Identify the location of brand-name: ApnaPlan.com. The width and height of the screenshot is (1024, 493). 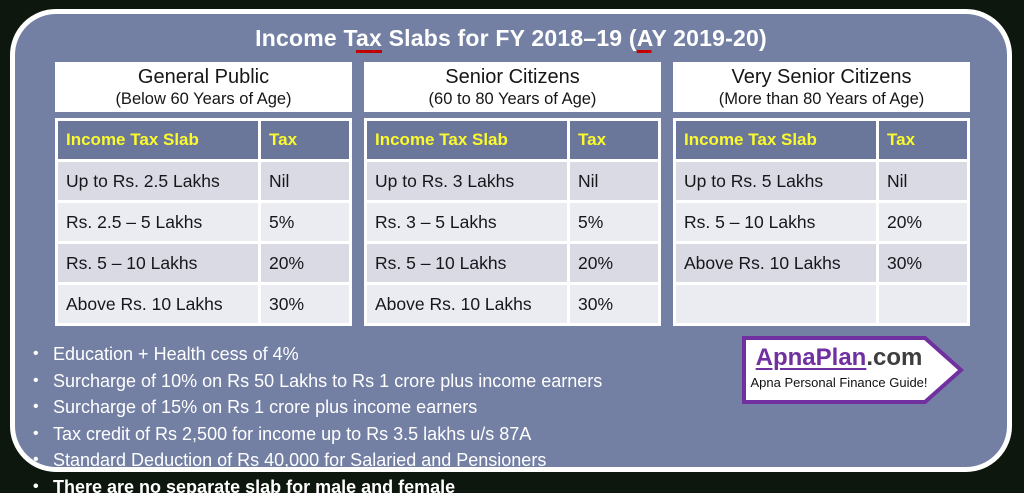
(839, 358).